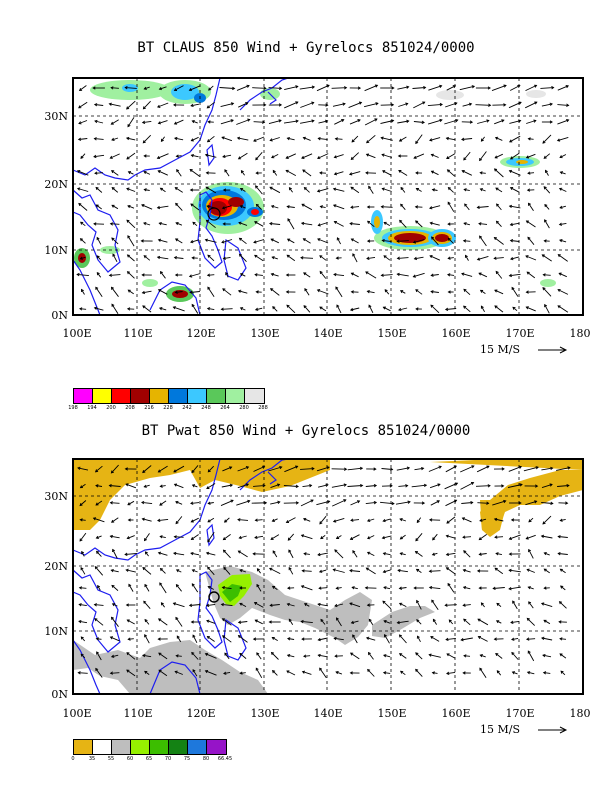 This screenshot has height=792, width=612. Describe the element at coordinates (456, 333) in the screenshot. I see `top-xlabel-160e: 160E` at that location.